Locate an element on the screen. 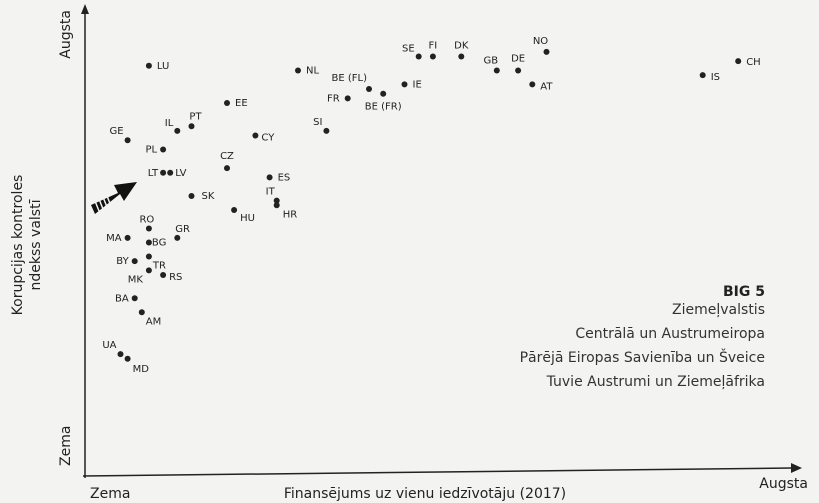 This screenshot has width=819, height=503. x-axis-label: Finansējums uz vienu iedzīvotāju (2017) is located at coordinates (425, 494).